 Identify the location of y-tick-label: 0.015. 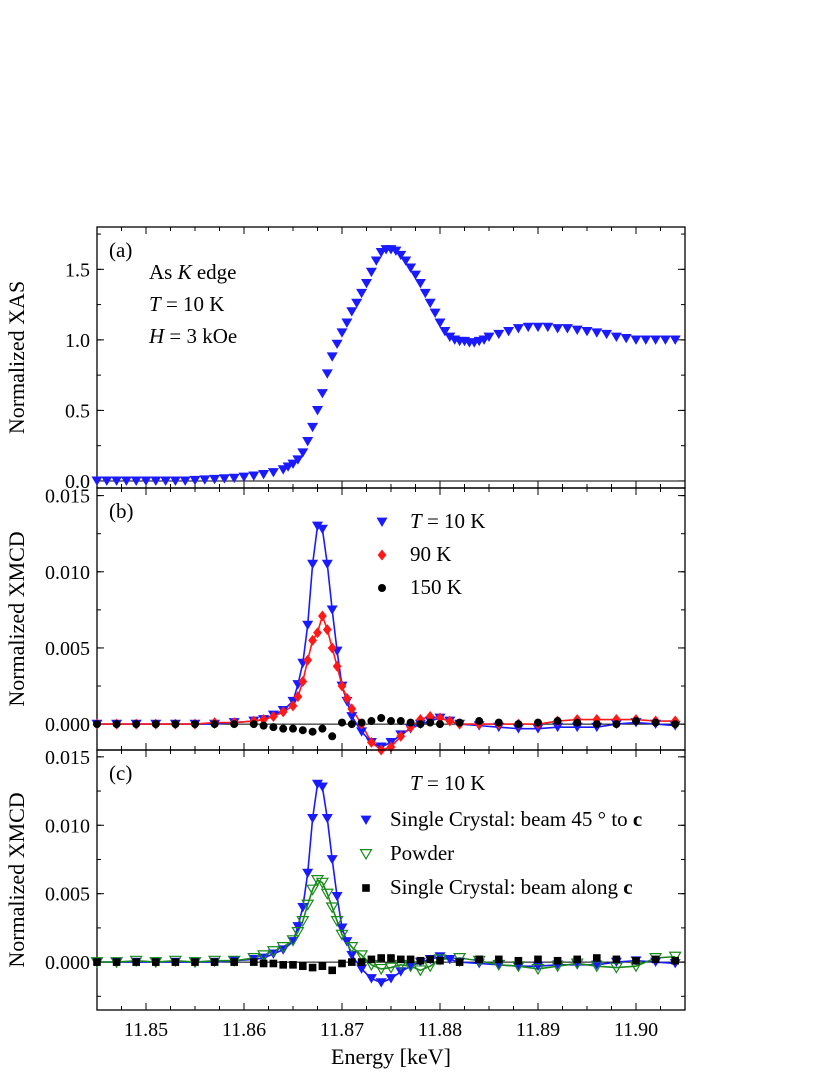
(67, 758).